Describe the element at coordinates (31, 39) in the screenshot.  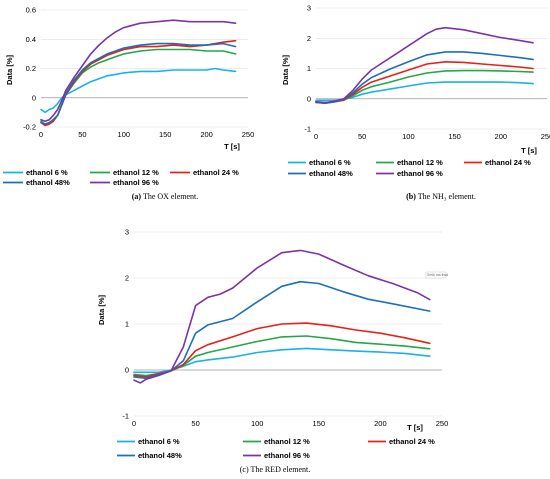
I see `y-tick-label: 0.4` at that location.